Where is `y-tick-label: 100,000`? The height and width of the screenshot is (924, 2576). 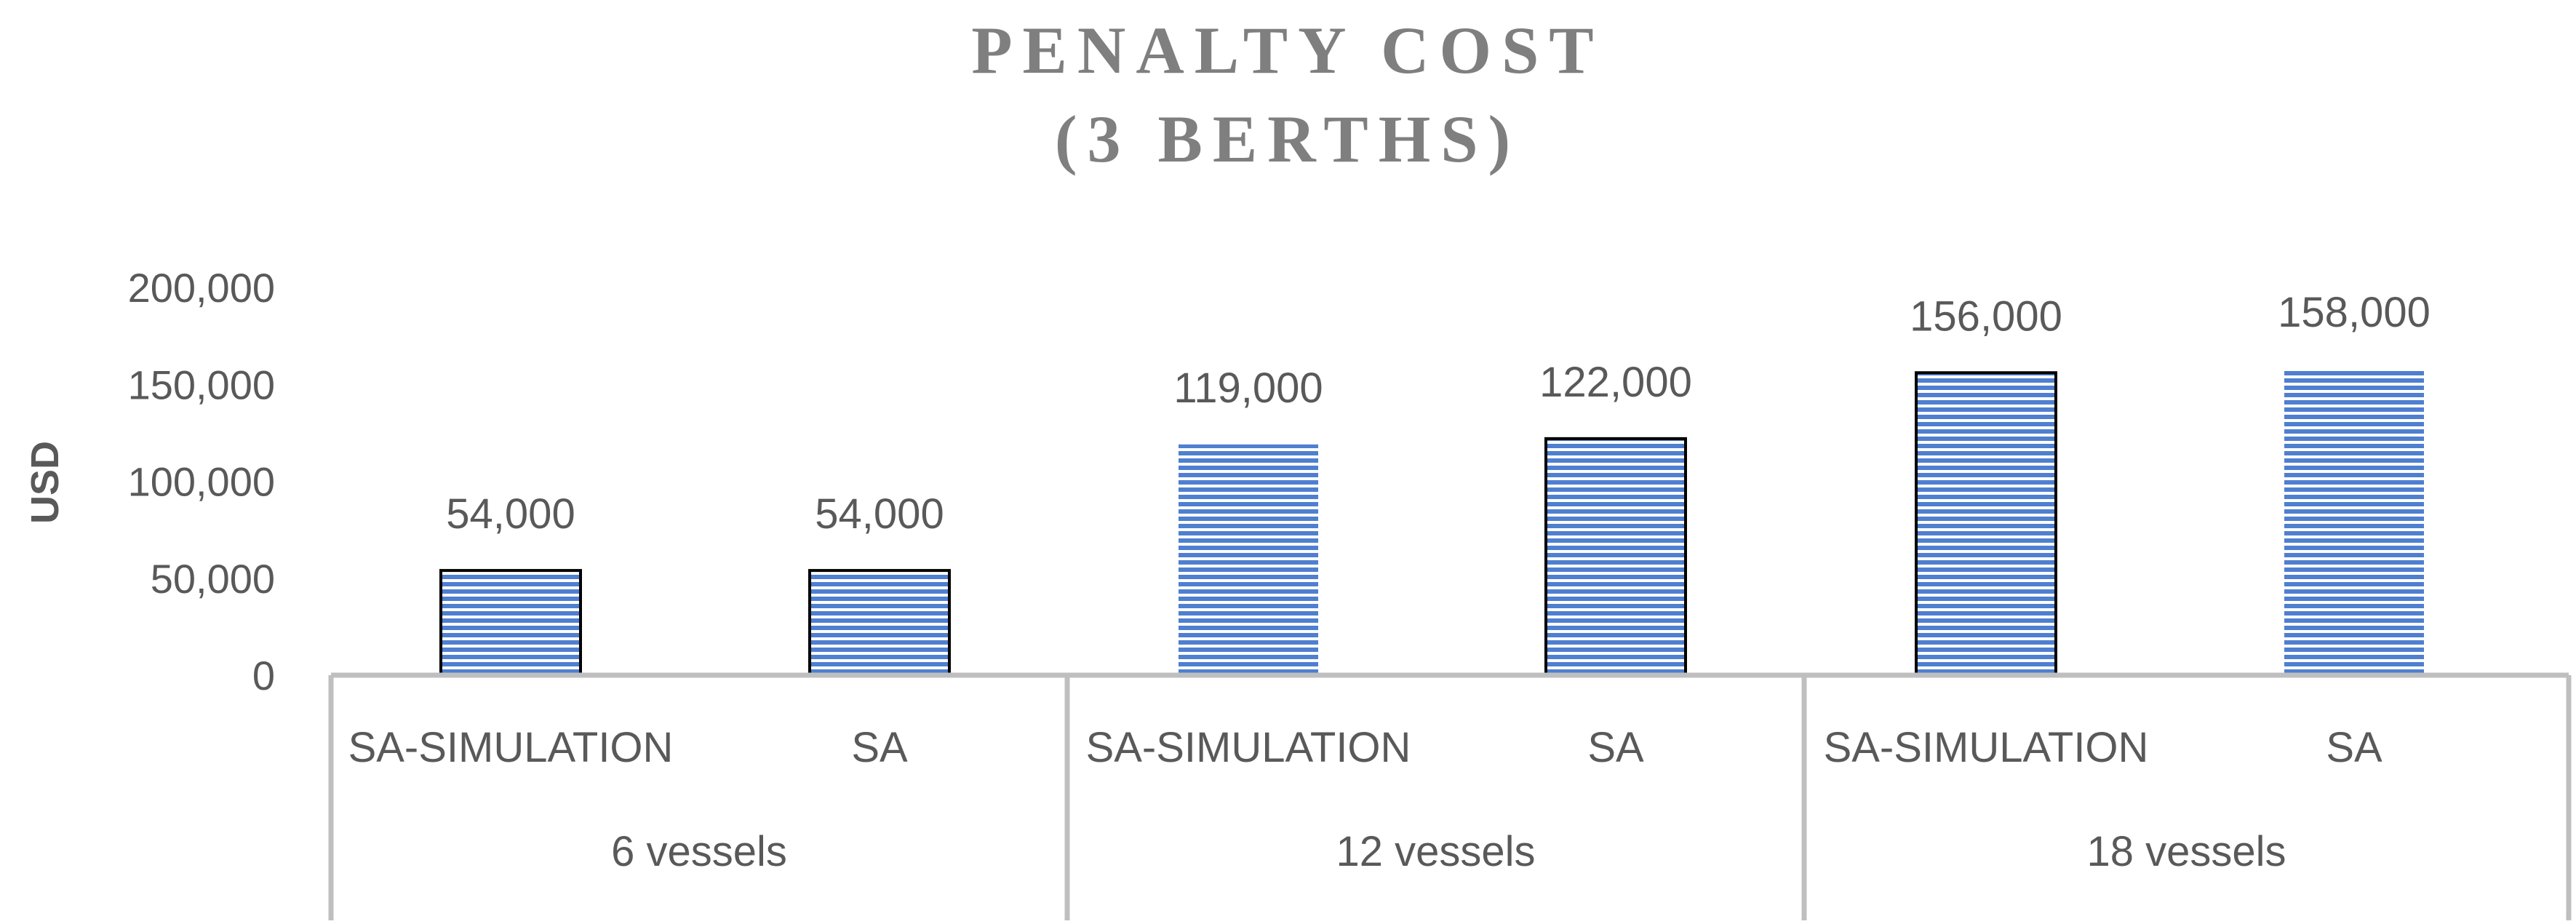 y-tick-label: 100,000 is located at coordinates (201, 482).